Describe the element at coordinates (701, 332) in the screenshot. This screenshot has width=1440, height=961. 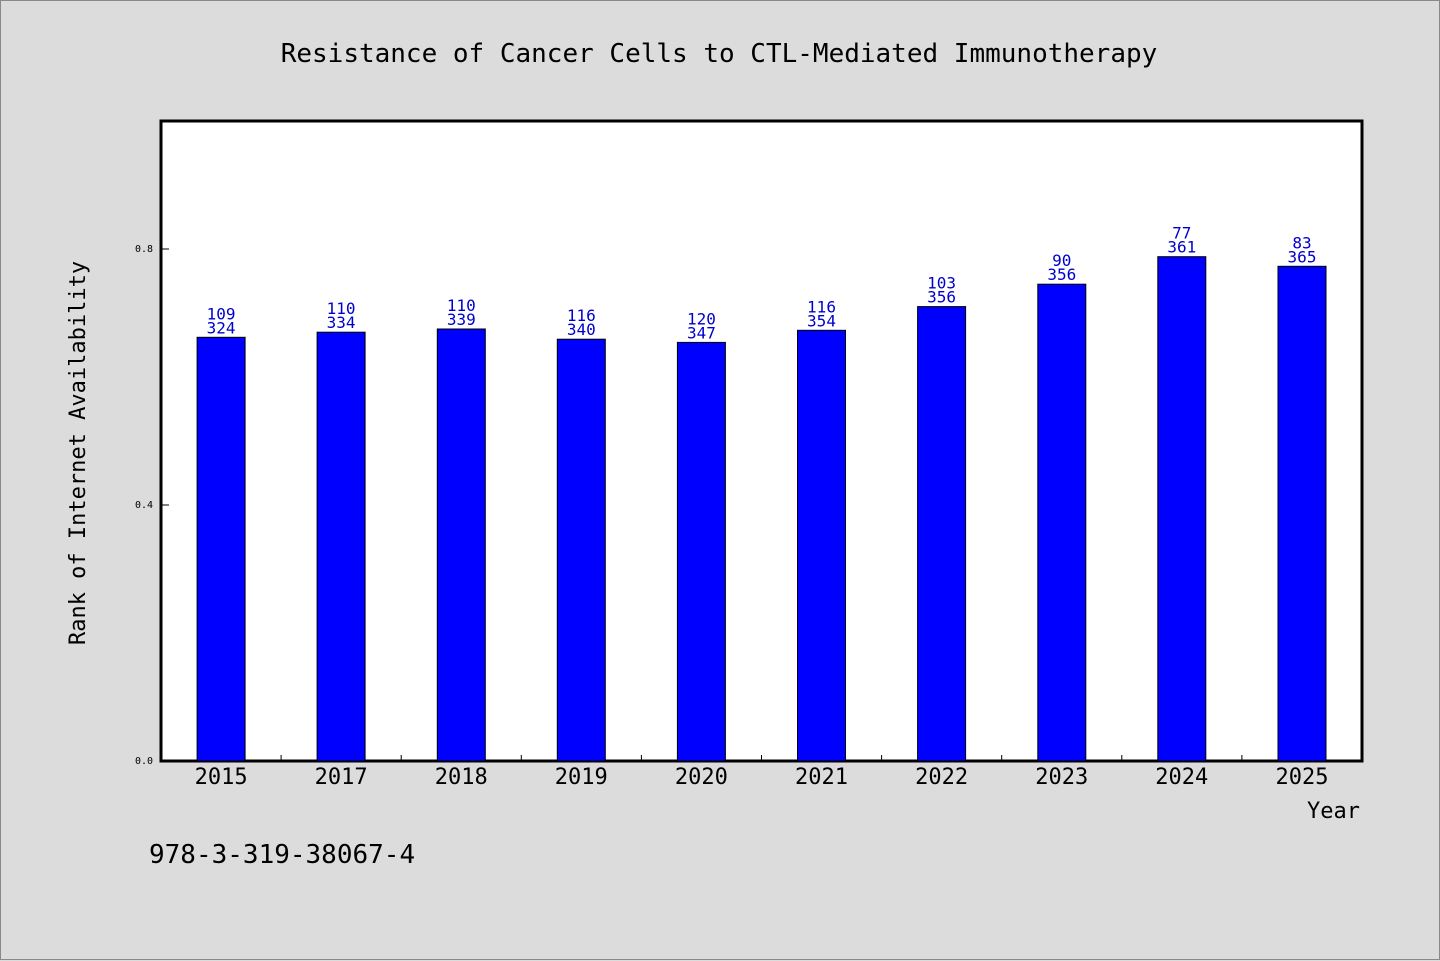
I see `bar-label-bottom-2020: 347` at that location.